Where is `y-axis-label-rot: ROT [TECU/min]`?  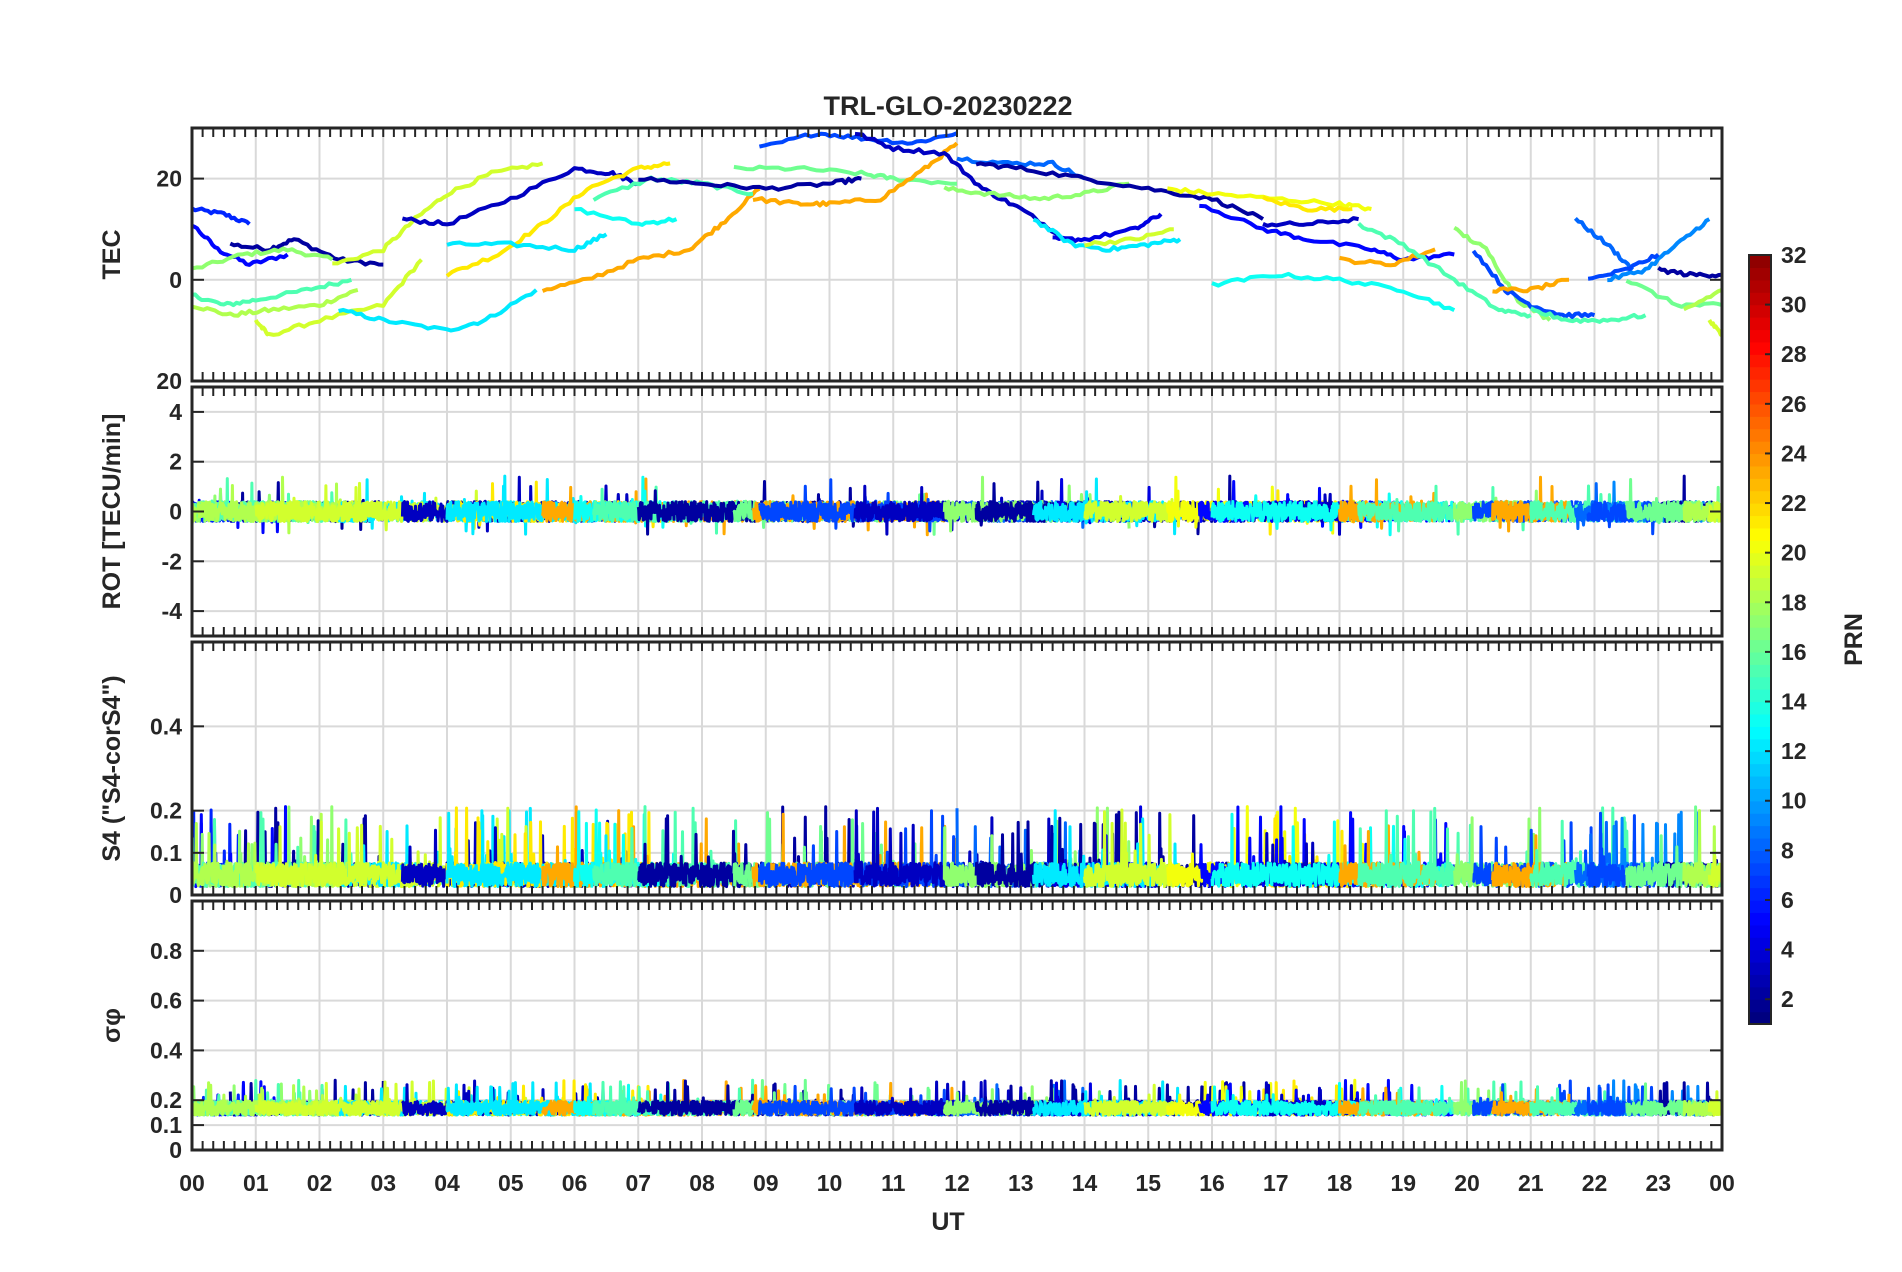
y-axis-label-rot: ROT [TECU/min] is located at coordinates (112, 512).